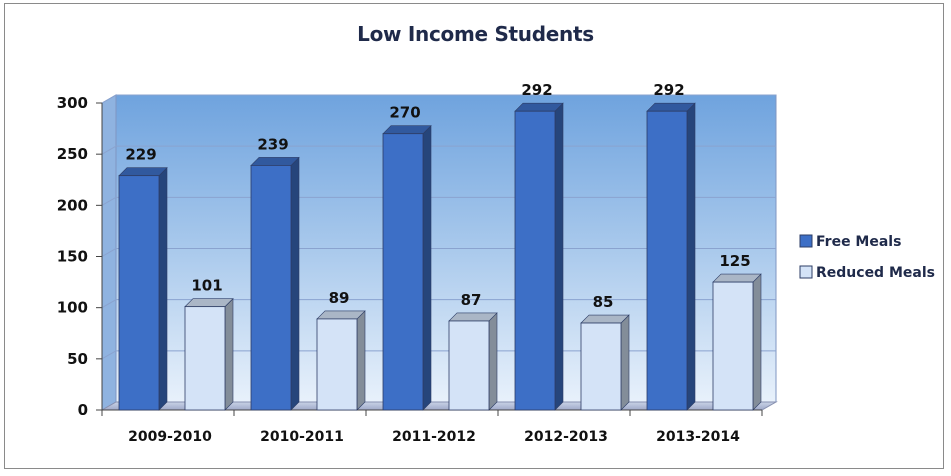 The width and height of the screenshot is (951, 476). What do you see at coordinates (77, 359) in the screenshot?
I see `y-tick-label: 50` at bounding box center [77, 359].